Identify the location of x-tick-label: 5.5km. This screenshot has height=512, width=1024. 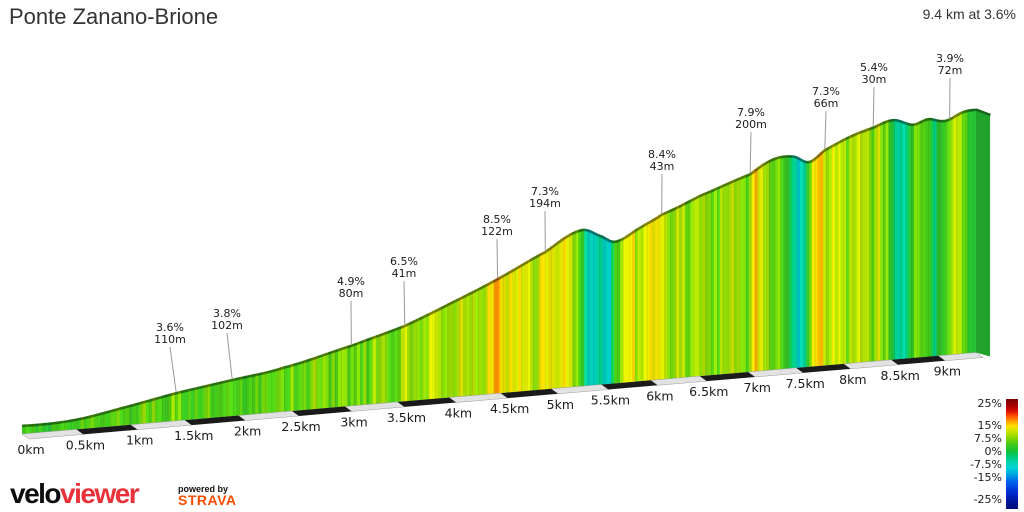
(610, 400).